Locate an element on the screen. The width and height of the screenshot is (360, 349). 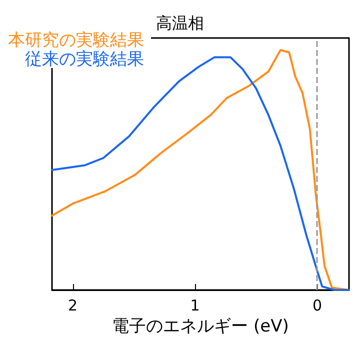
series-label: 従来の実験結果 is located at coordinates (84, 60).